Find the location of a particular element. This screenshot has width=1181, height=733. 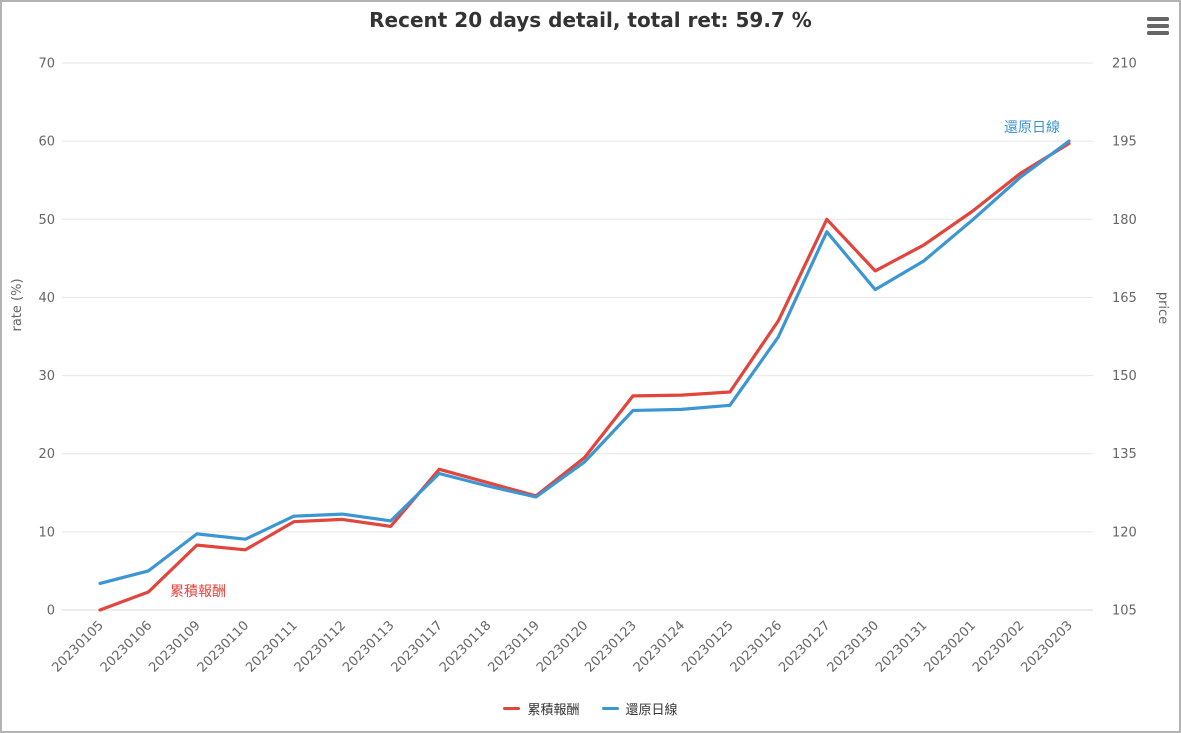

y-right-tick-label: 180 is located at coordinates (1124, 220).